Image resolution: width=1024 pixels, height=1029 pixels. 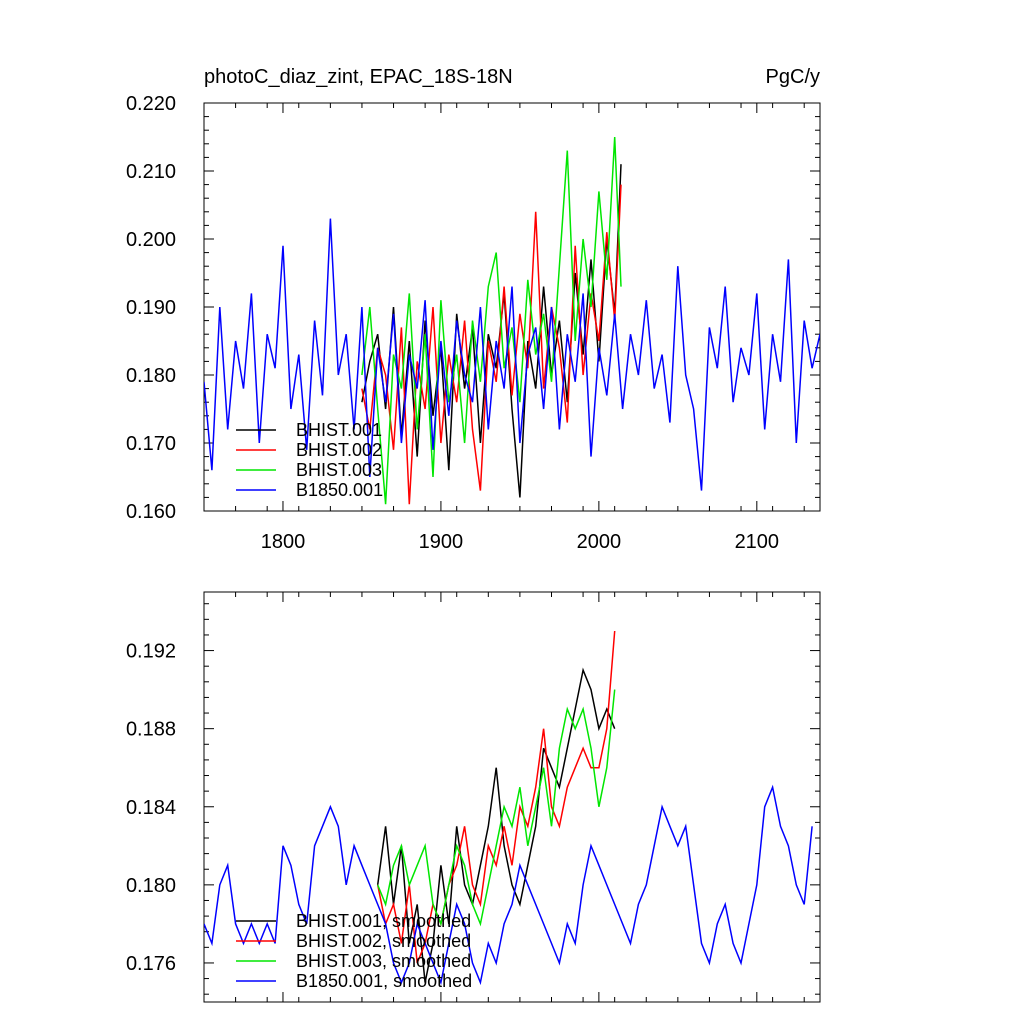 I want to click on units-label: PgC/y, so click(x=793, y=77).